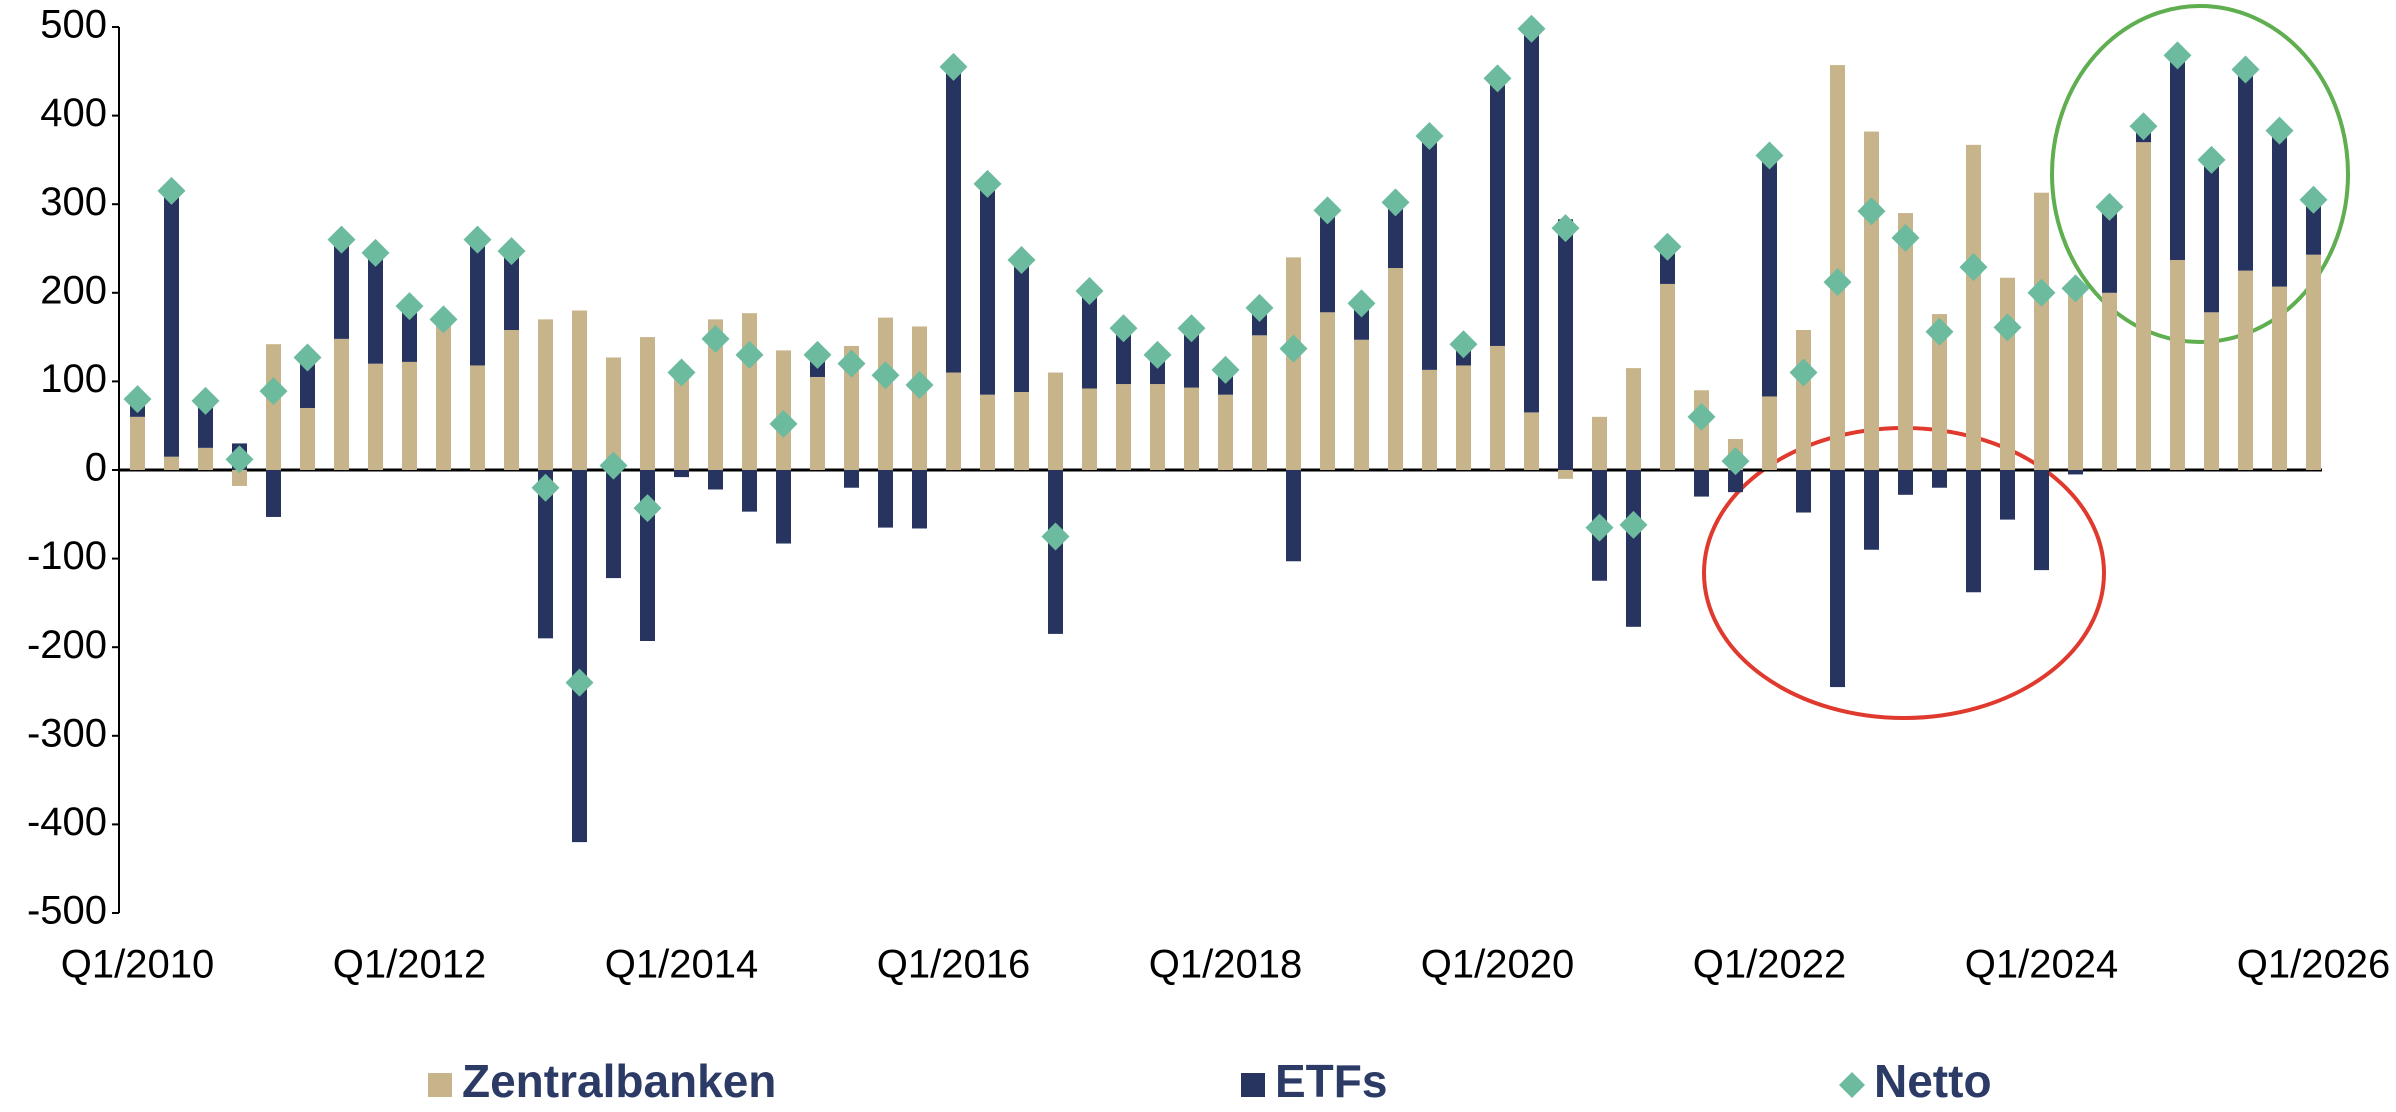 The width and height of the screenshot is (2396, 1112). What do you see at coordinates (2200, 174) in the screenshot?
I see `highlight-ellipse` at bounding box center [2200, 174].